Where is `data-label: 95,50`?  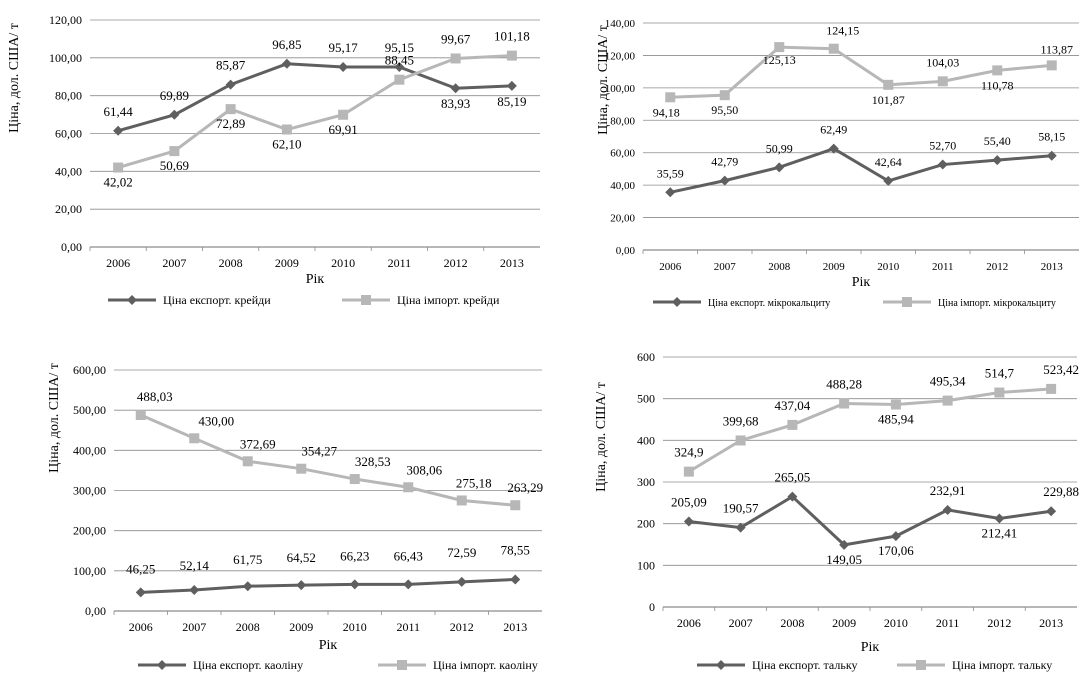
data-label: 95,50 is located at coordinates (724, 110).